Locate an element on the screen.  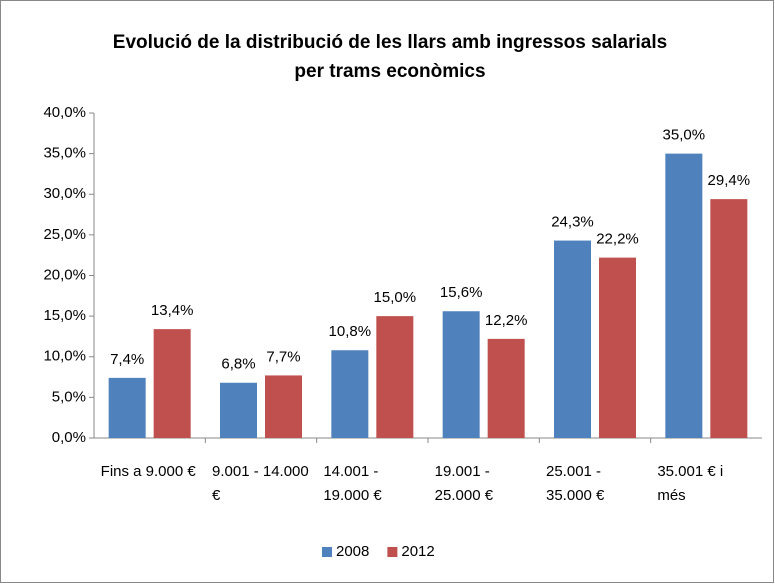
x-tick-label: 25.001 - 35.000 € is located at coordinates (575, 483).